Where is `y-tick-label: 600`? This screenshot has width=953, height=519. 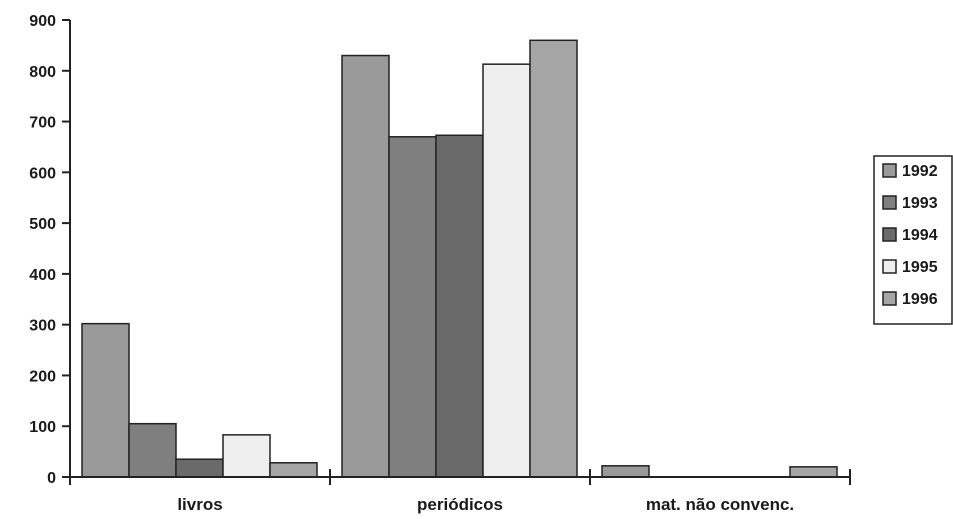 y-tick-label: 600 is located at coordinates (42, 173).